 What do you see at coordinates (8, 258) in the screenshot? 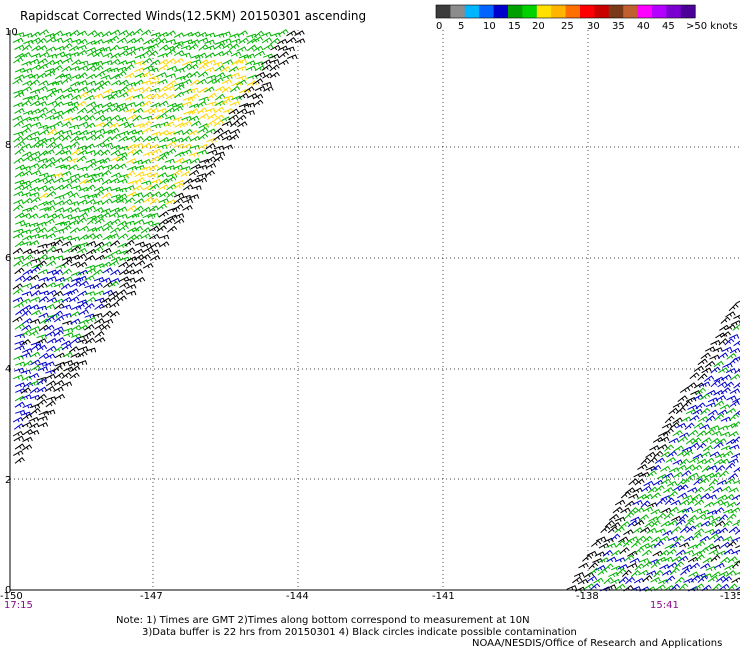
I see `y-tick-label: 6` at bounding box center [8, 258].